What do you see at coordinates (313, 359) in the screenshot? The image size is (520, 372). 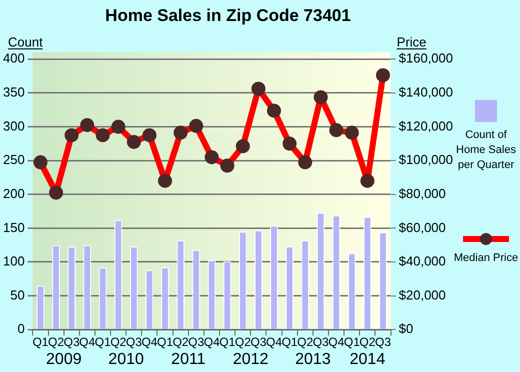 I see `text: 2013` at bounding box center [313, 359].